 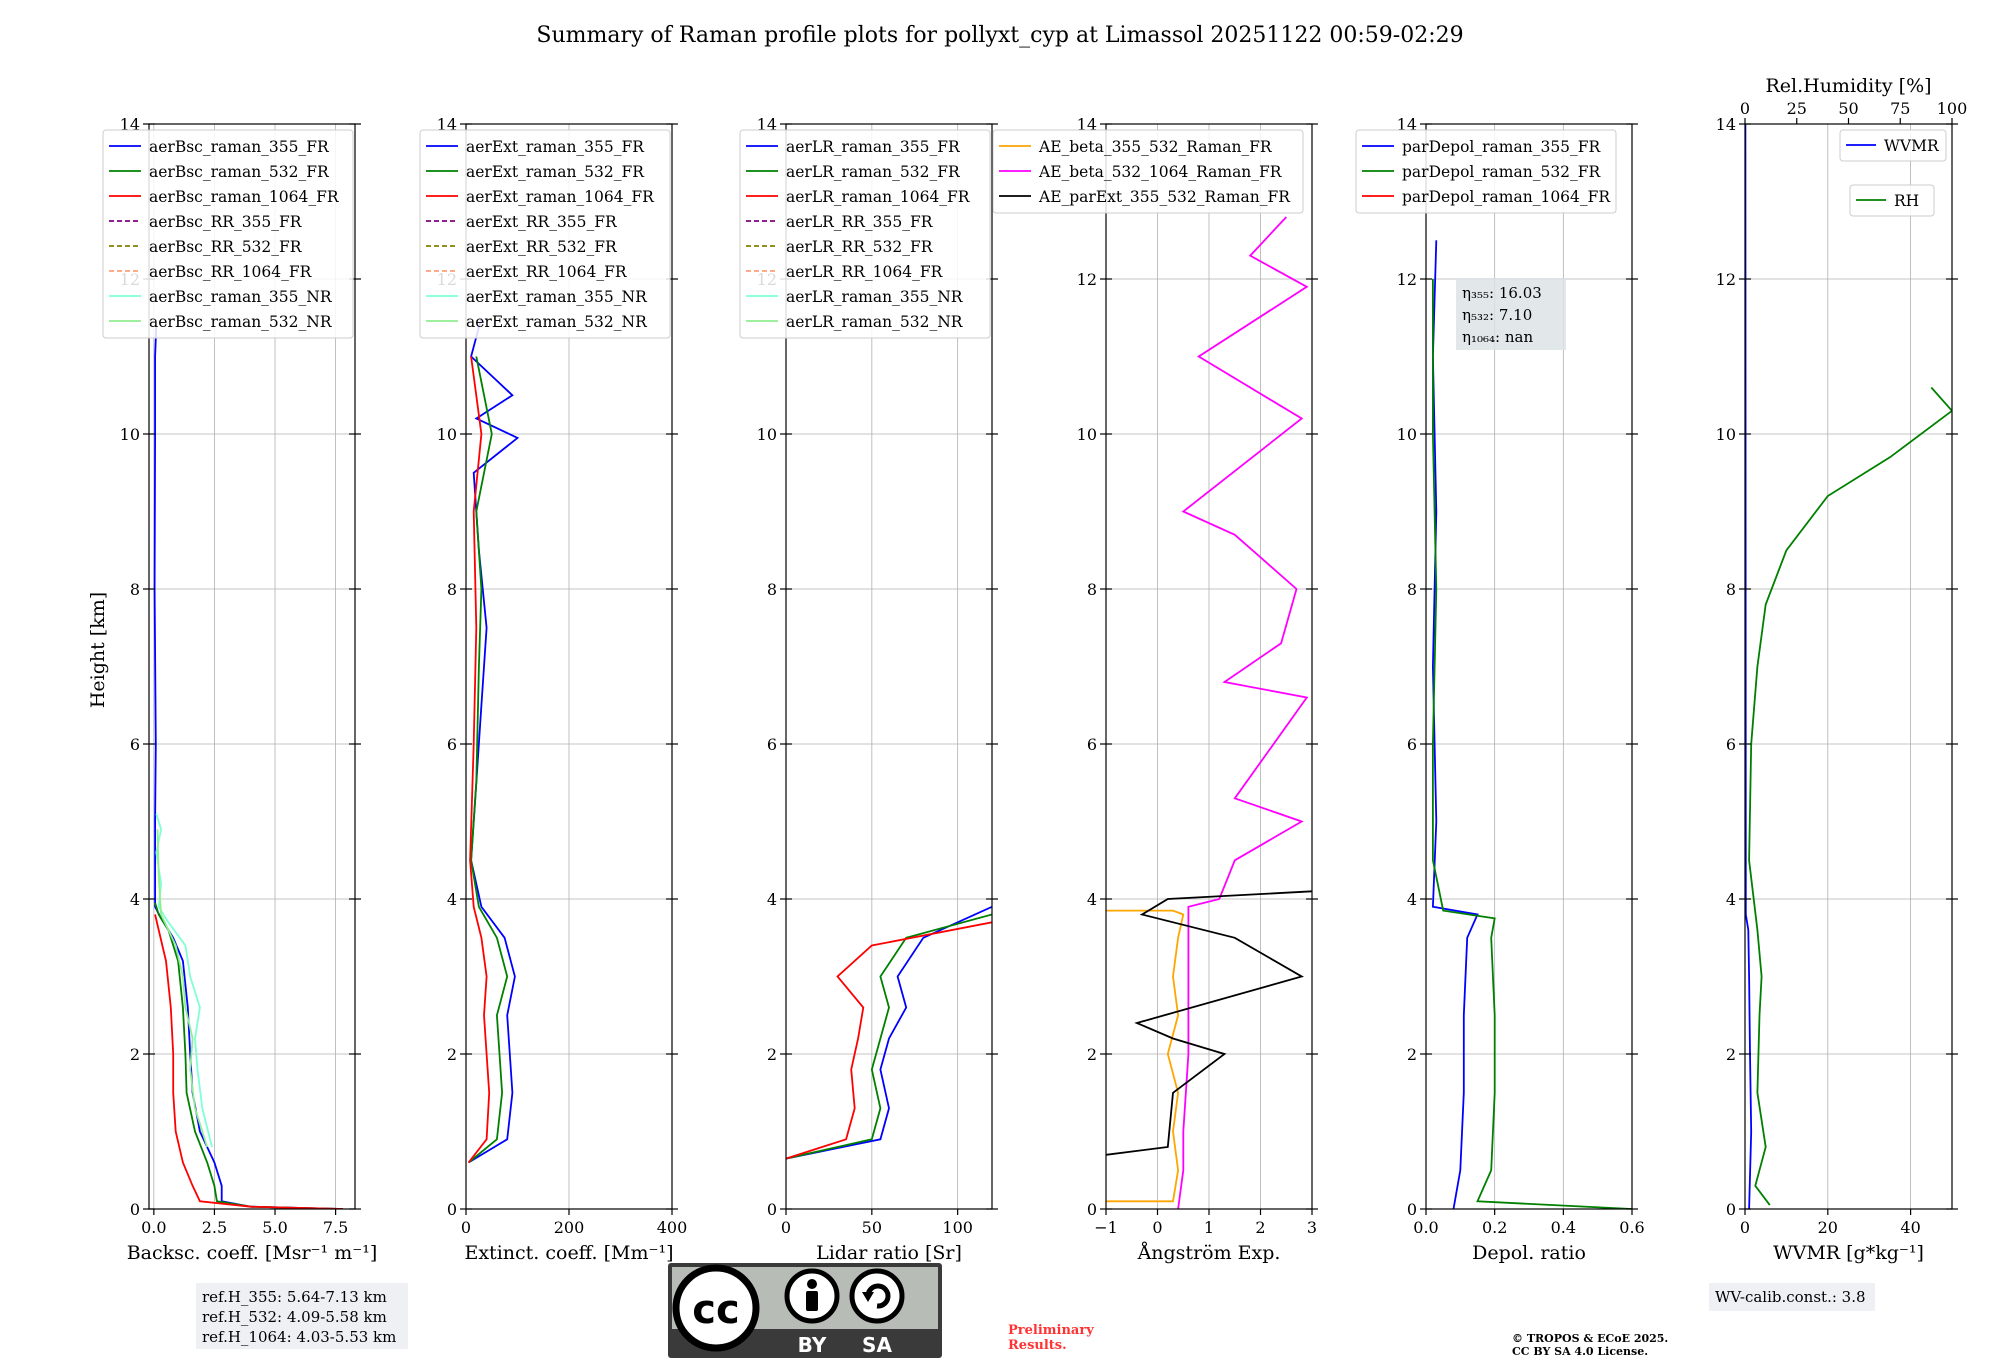 What do you see at coordinates (294, 1317) in the screenshot?
I see `ref-height-532: ref.H_532: 4.09-5.58 km` at bounding box center [294, 1317].